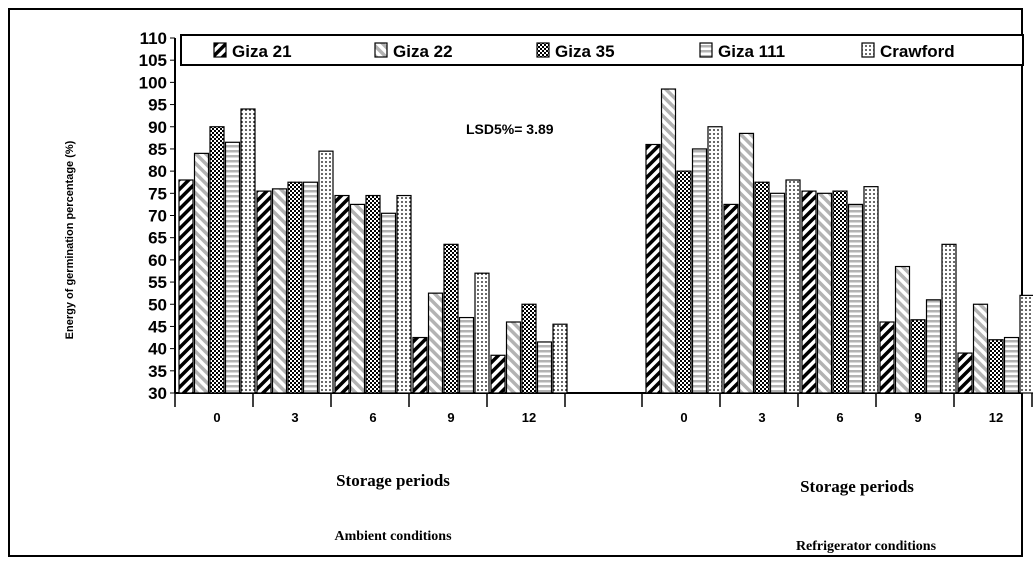 The height and width of the screenshot is (567, 1033). Describe the element at coordinates (157, 149) in the screenshot. I see `y-tick-label: 85` at that location.